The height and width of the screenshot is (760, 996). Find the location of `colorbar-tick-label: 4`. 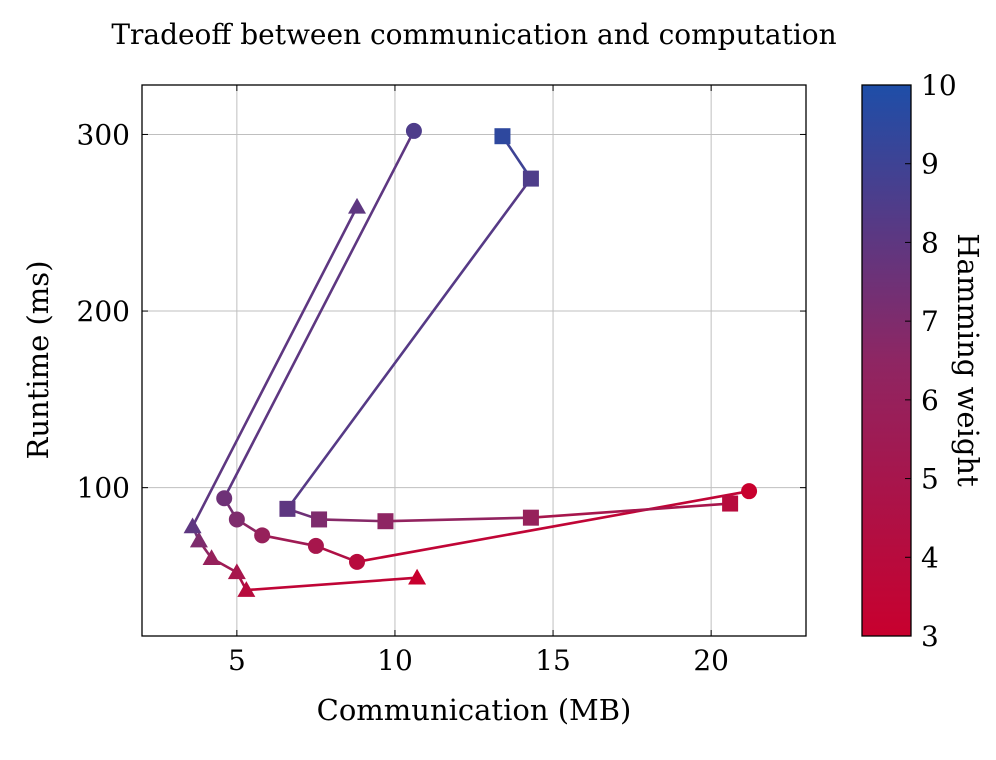

colorbar-tick-label: 4 is located at coordinates (930, 557).